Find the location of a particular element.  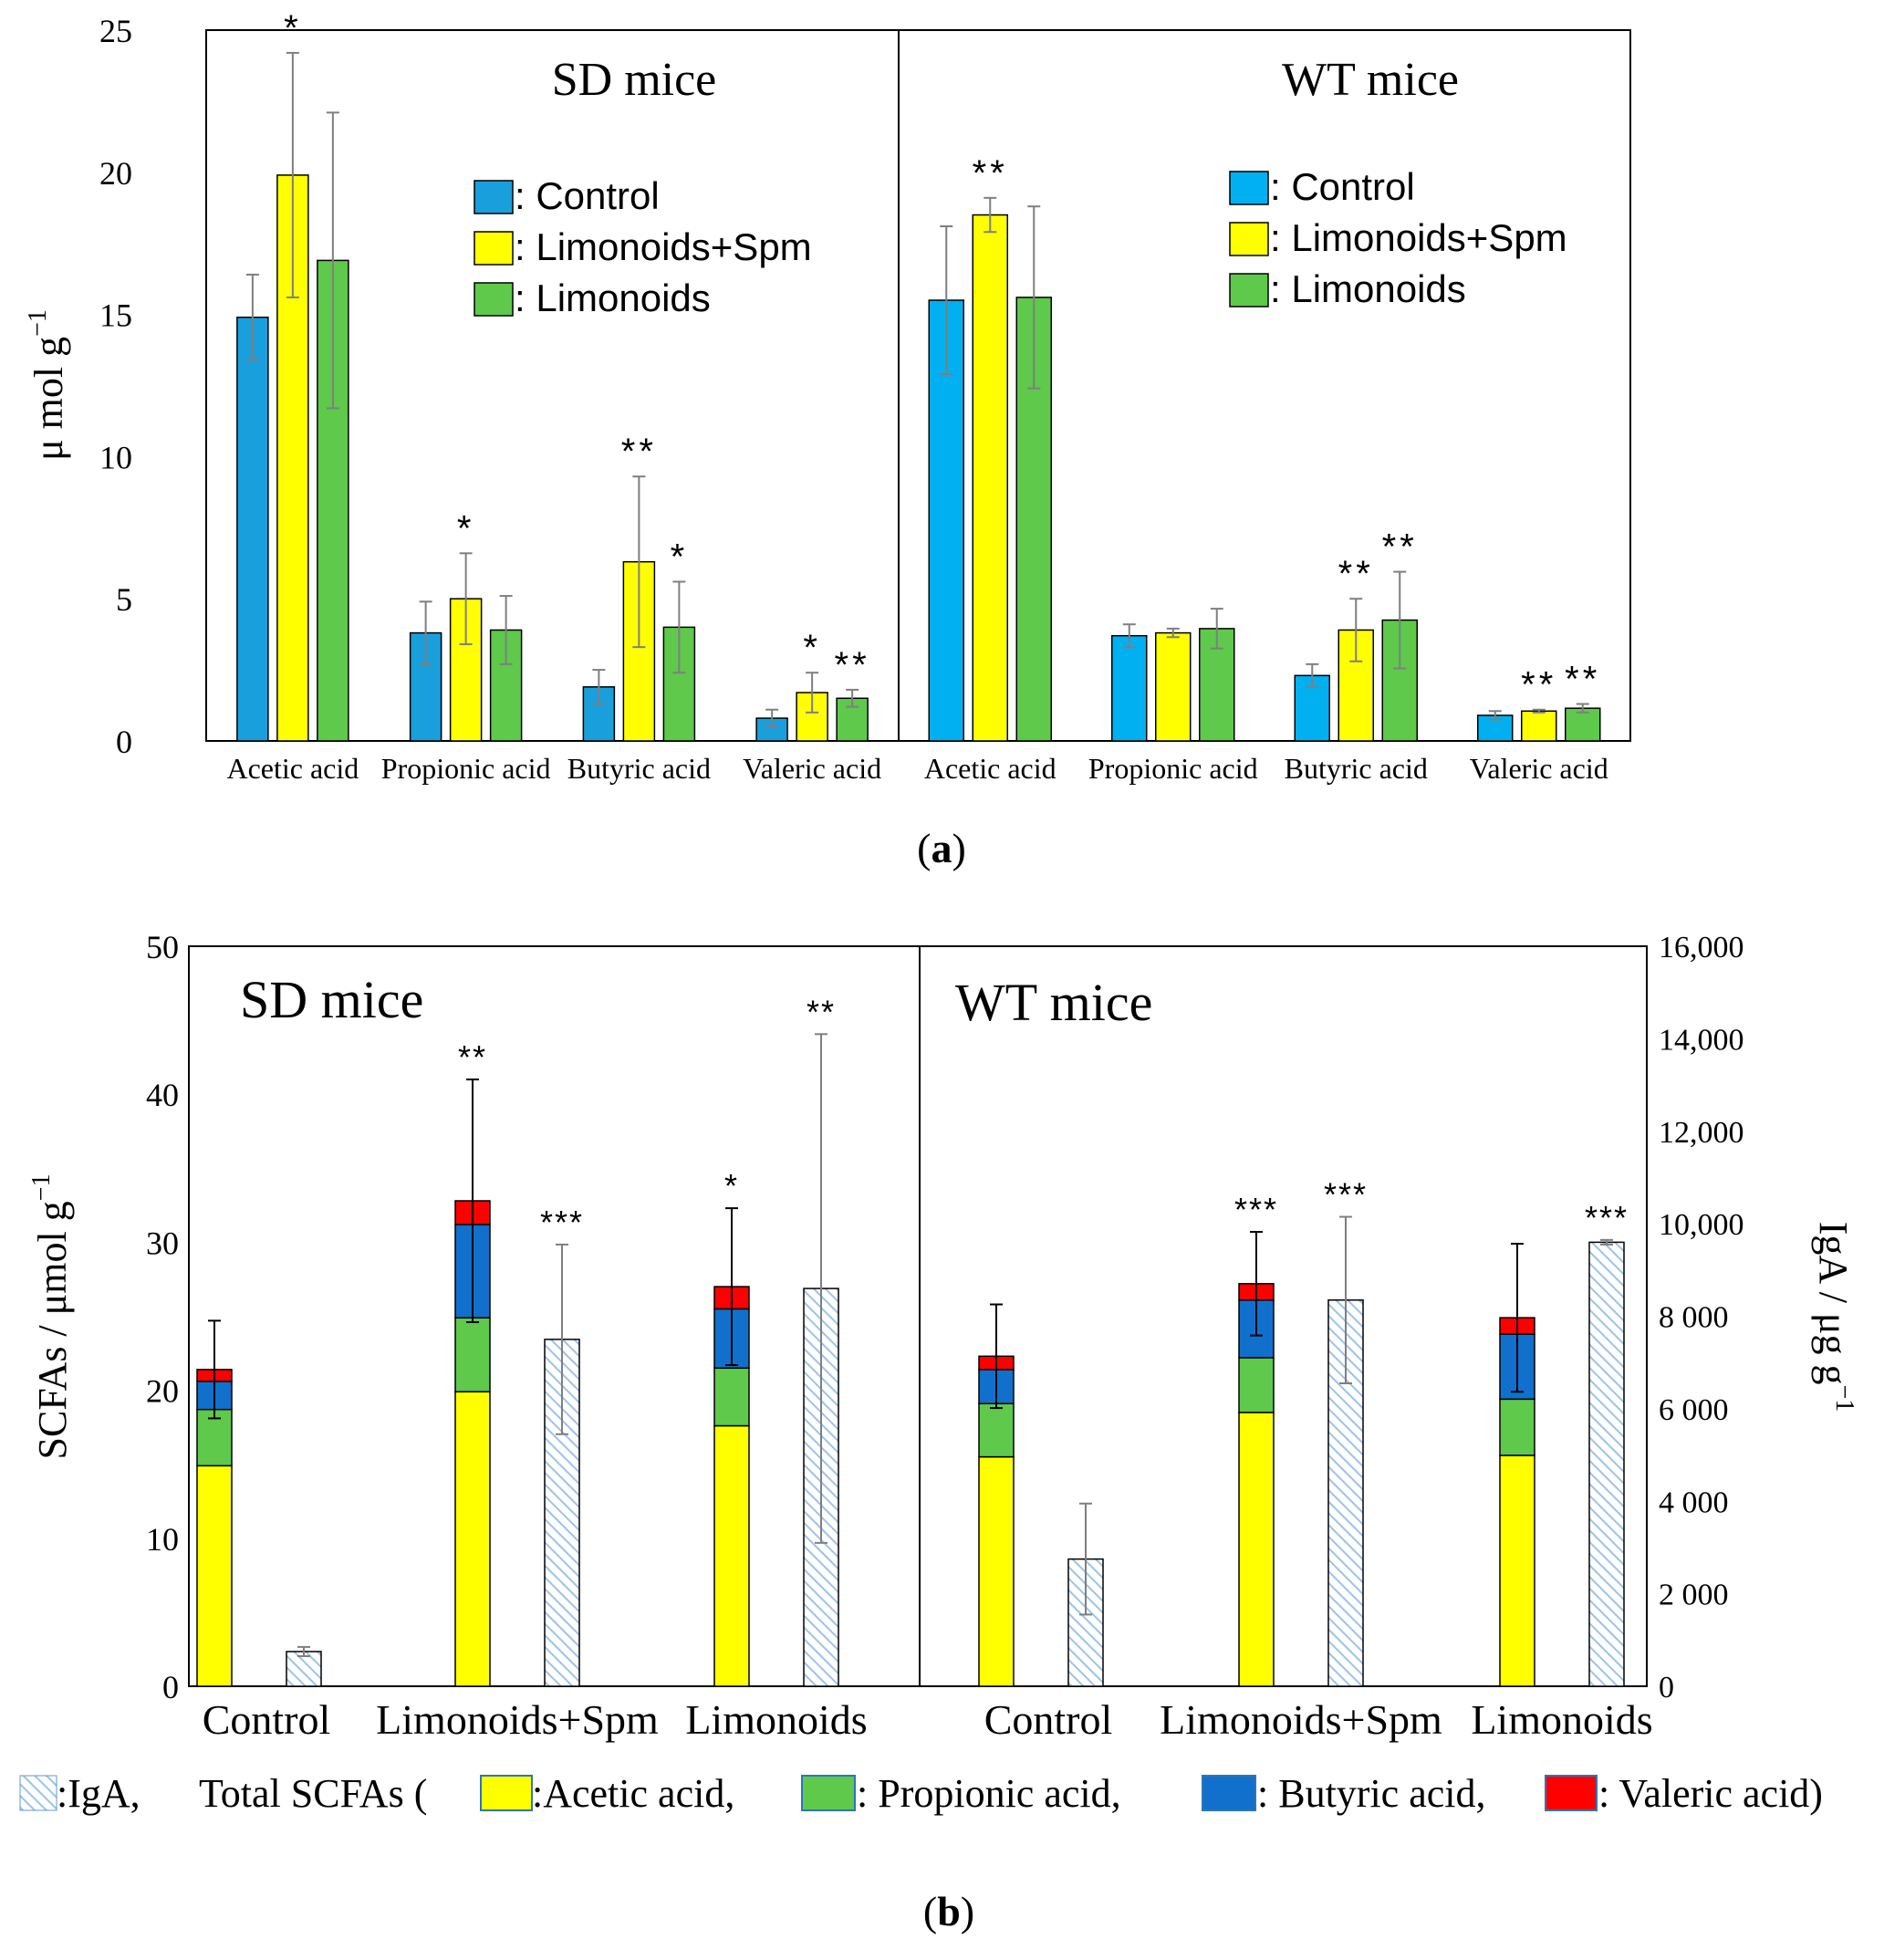

chart-a-y-tick-label: 25 is located at coordinates (115, 31).